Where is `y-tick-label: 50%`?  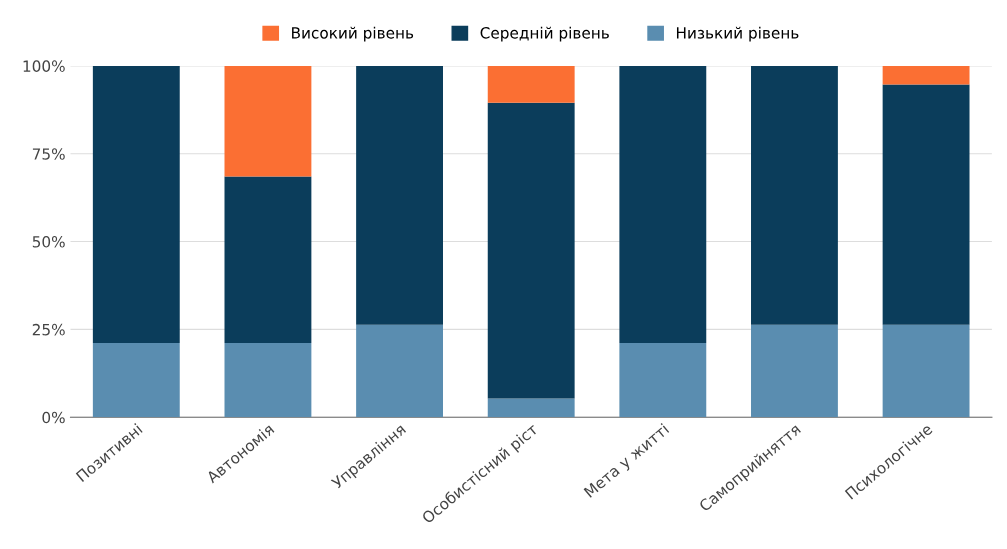
y-tick-label: 50% is located at coordinates (48, 242).